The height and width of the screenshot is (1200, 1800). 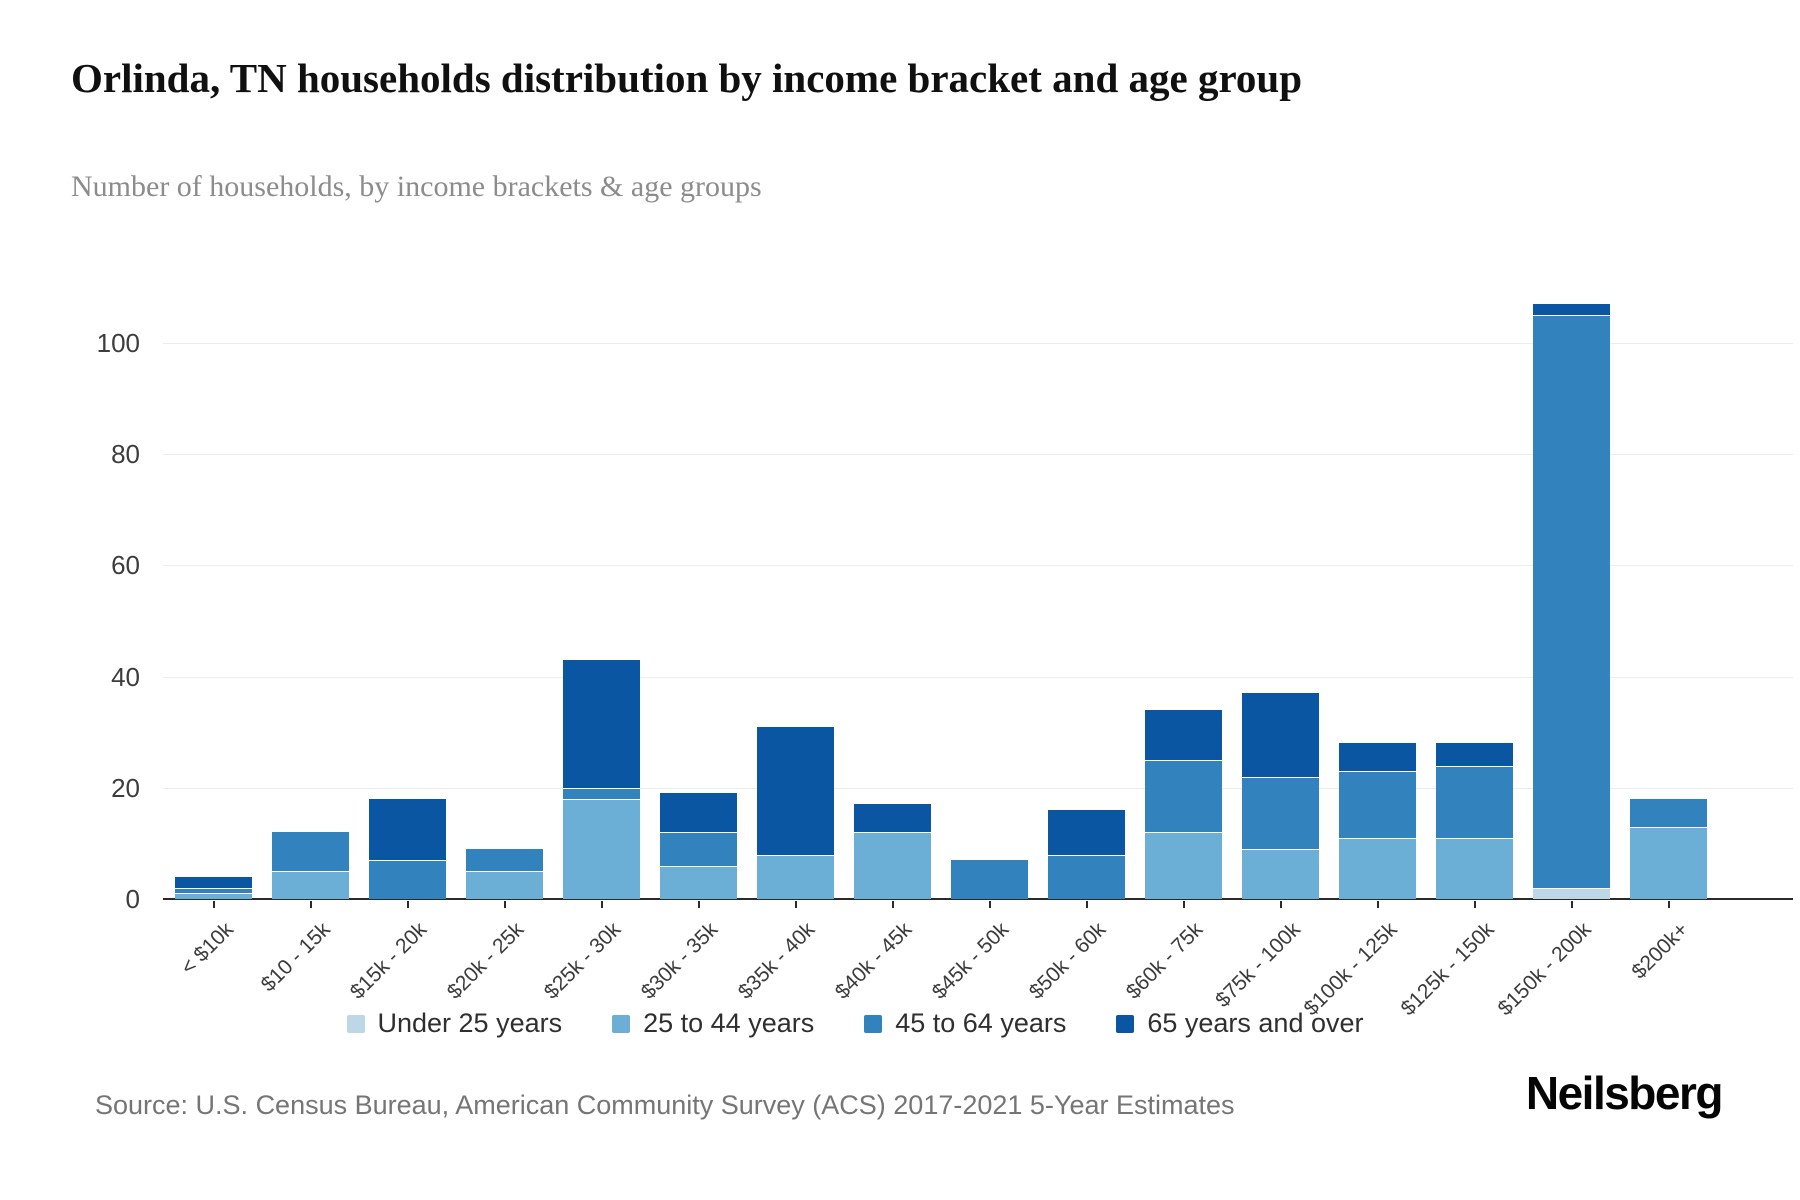 What do you see at coordinates (118, 343) in the screenshot?
I see `y-tick-label: 100` at bounding box center [118, 343].